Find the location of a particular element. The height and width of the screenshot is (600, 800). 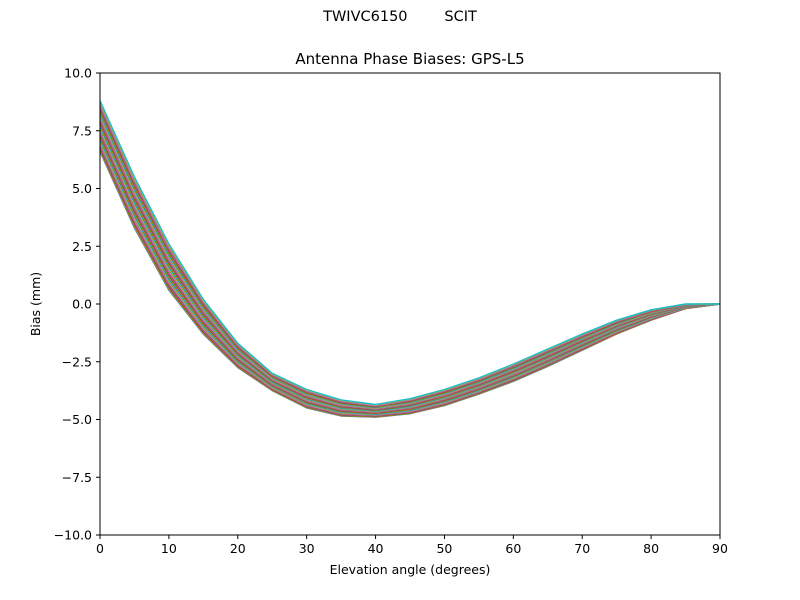

y-tick-label: 0.0 is located at coordinates (82, 304).